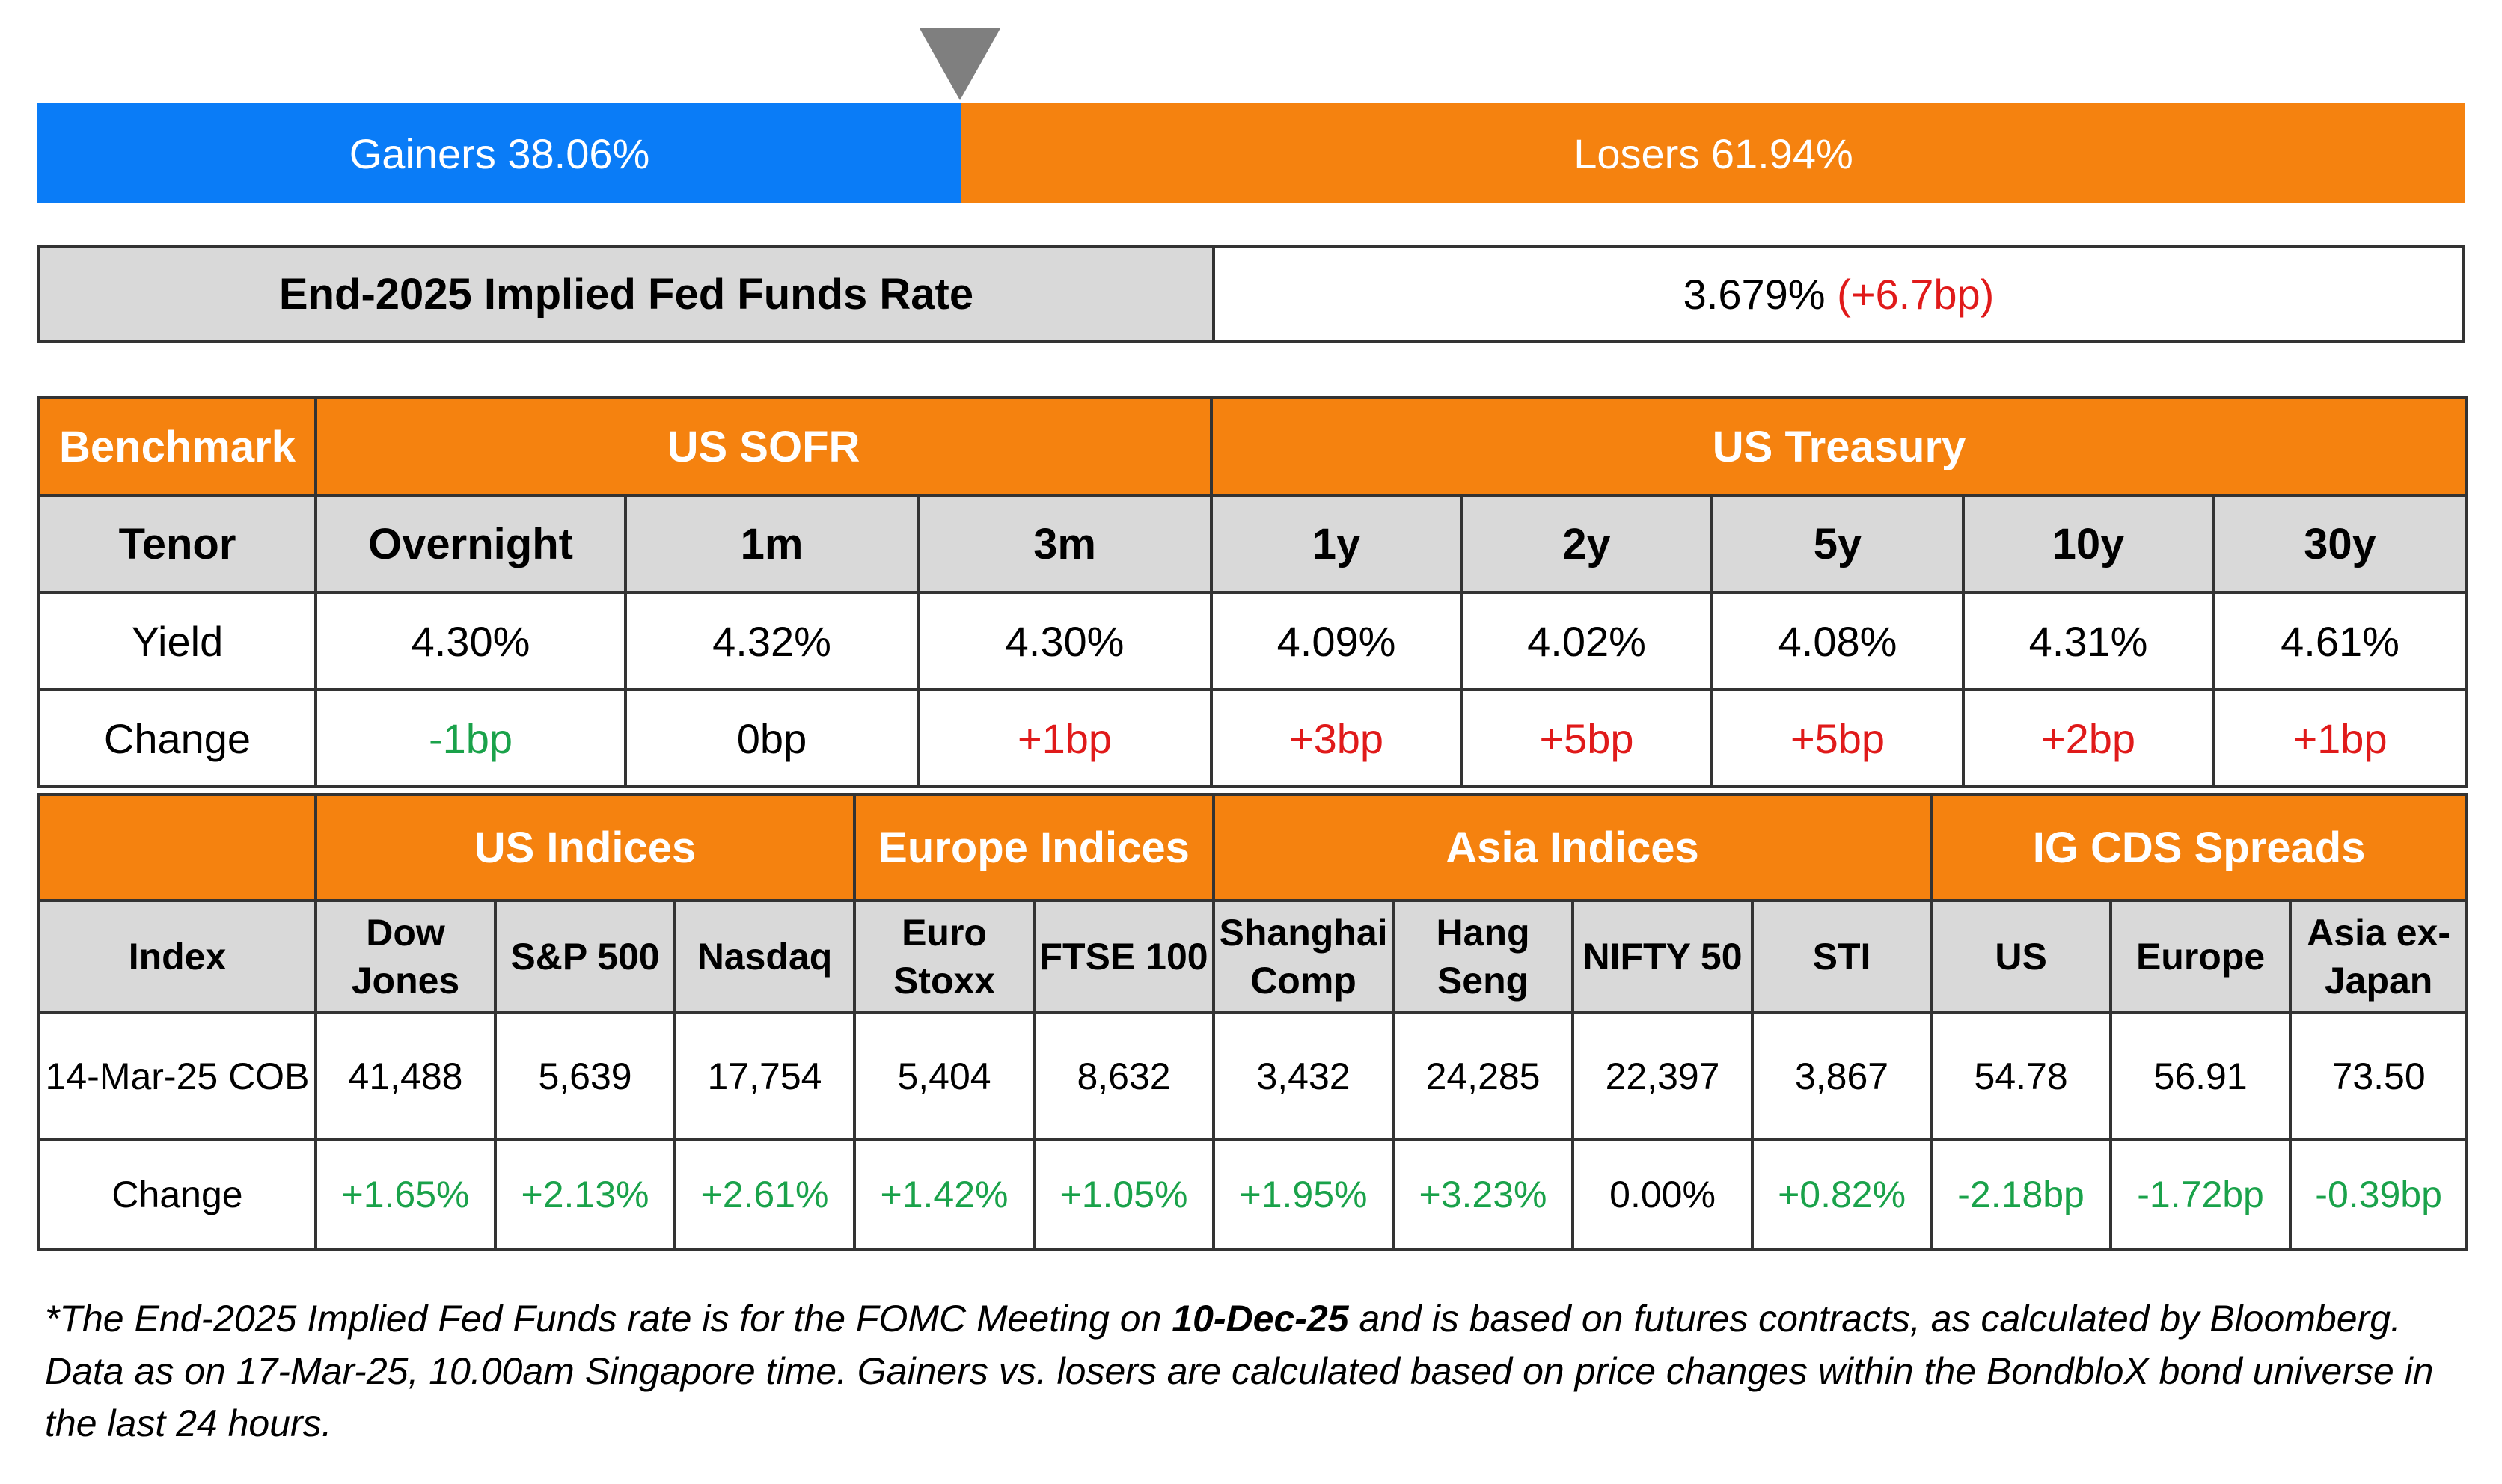  Describe the element at coordinates (1065, 544) in the screenshot. I see `tenor-header: 3m` at that location.